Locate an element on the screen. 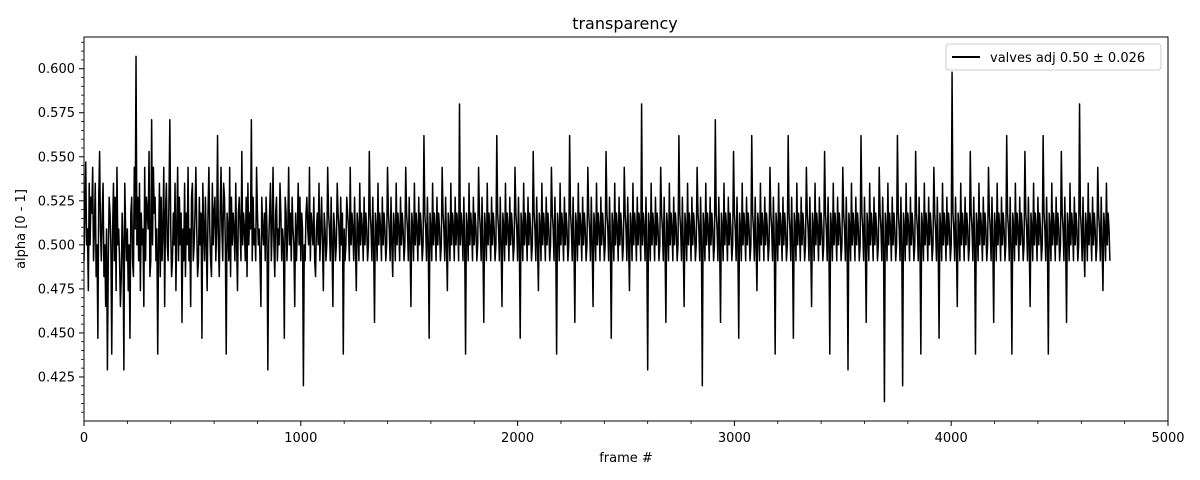  x-tick-label: 2000 is located at coordinates (517, 438).